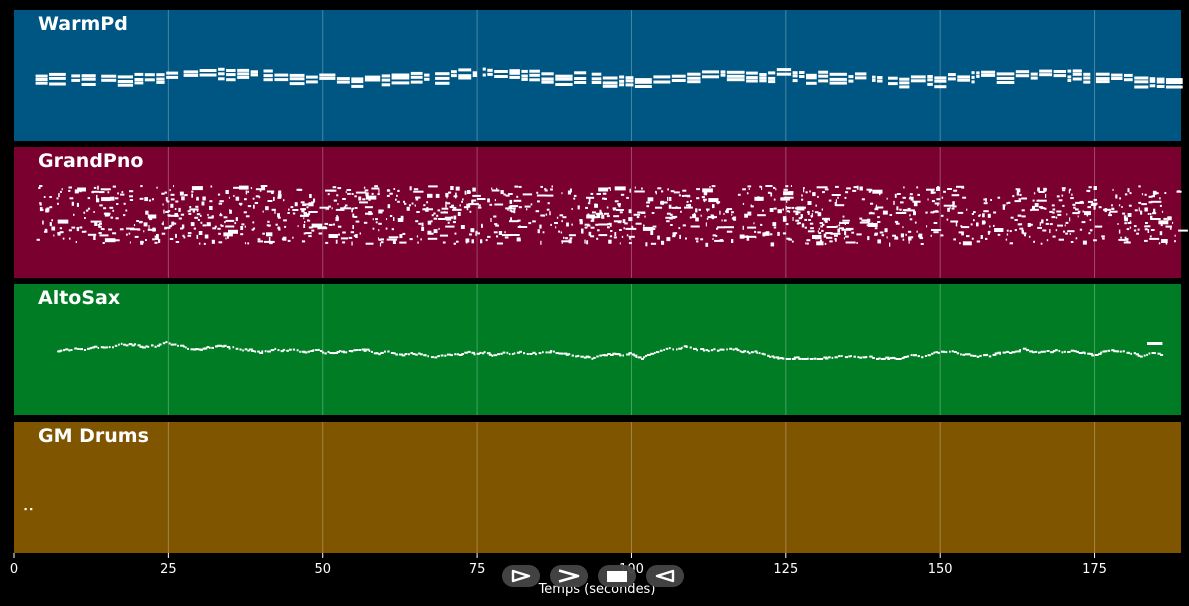 Image resolution: width=1189 pixels, height=606 pixels. What do you see at coordinates (593, 577) in the screenshot?
I see `playback-controls` at bounding box center [593, 577].